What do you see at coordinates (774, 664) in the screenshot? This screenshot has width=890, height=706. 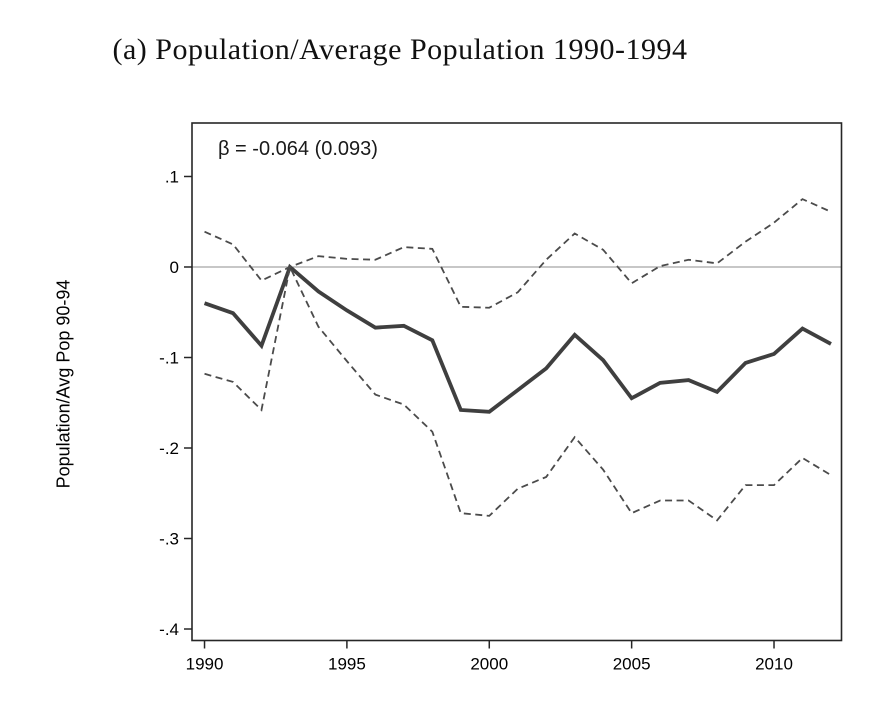 I see `x-tick-label: 2010` at bounding box center [774, 664].